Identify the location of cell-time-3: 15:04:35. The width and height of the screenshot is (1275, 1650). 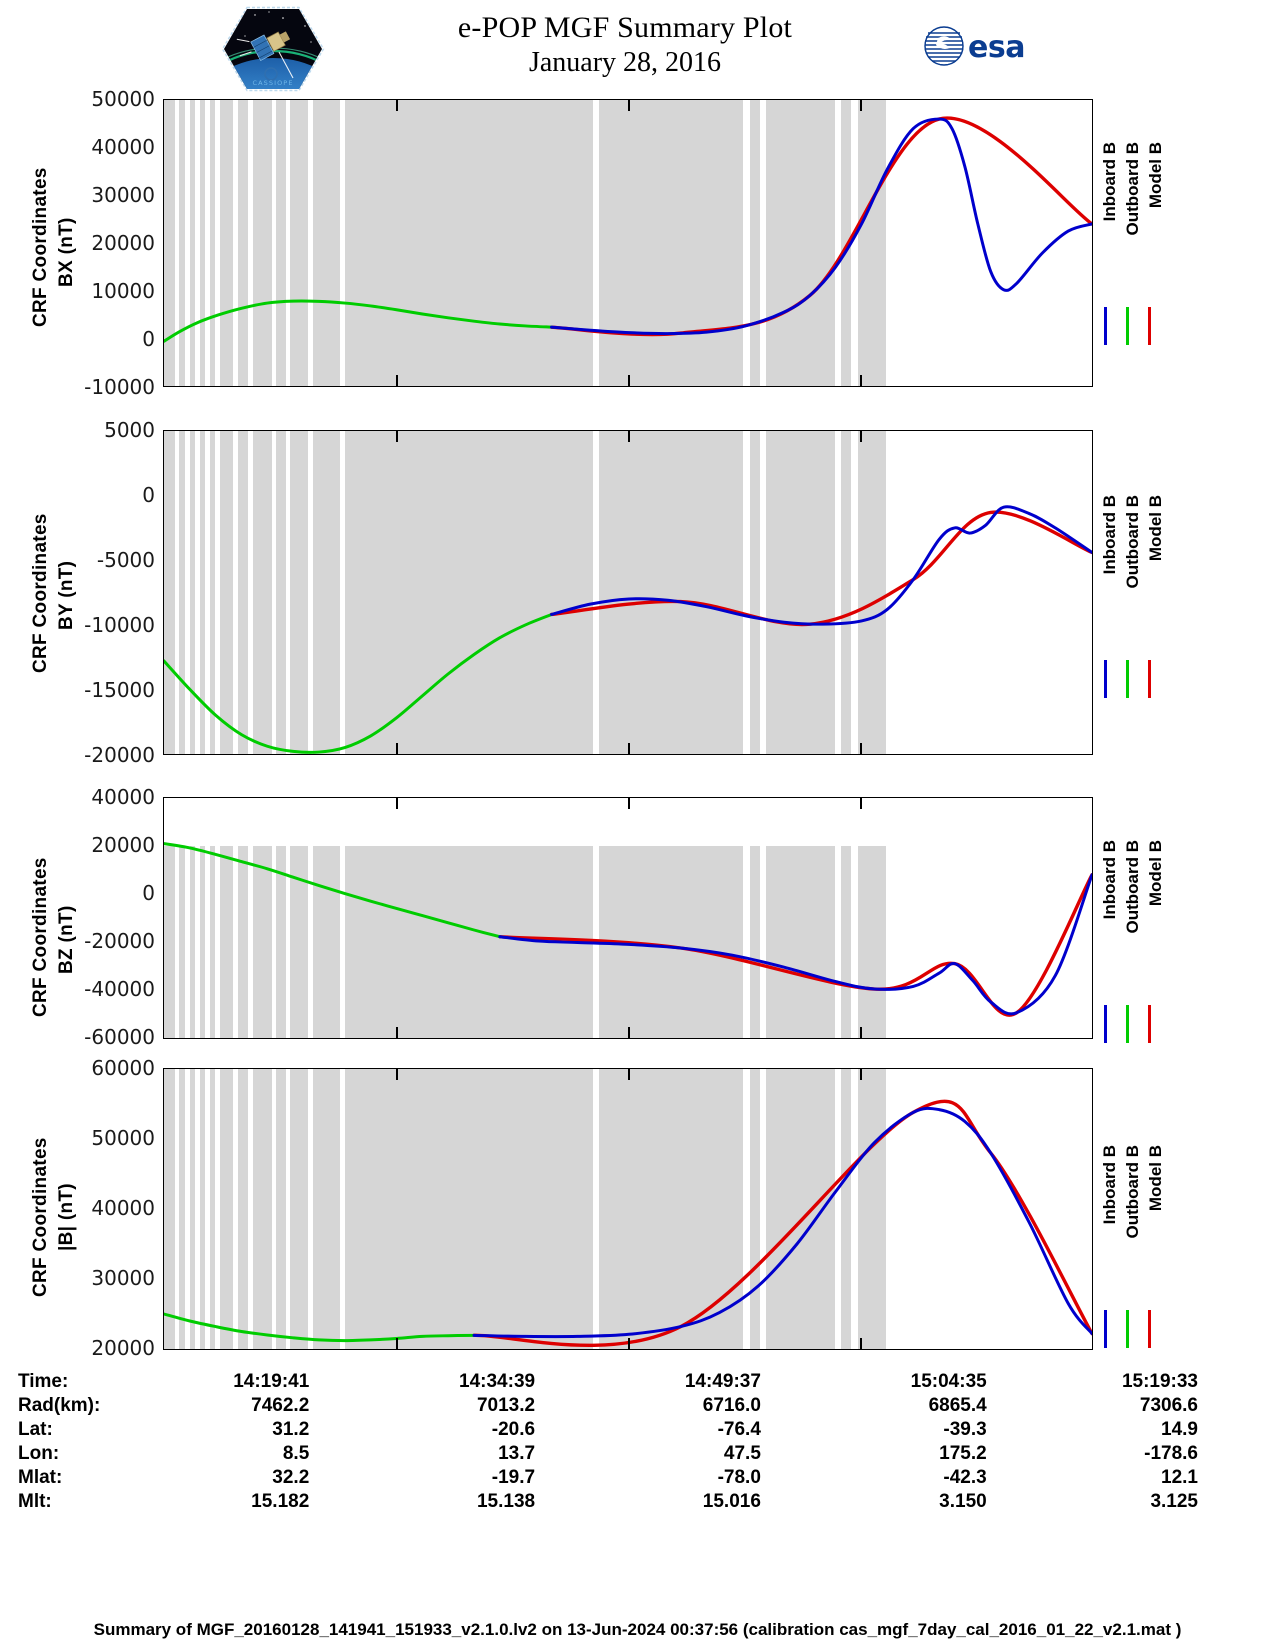
(948, 1381).